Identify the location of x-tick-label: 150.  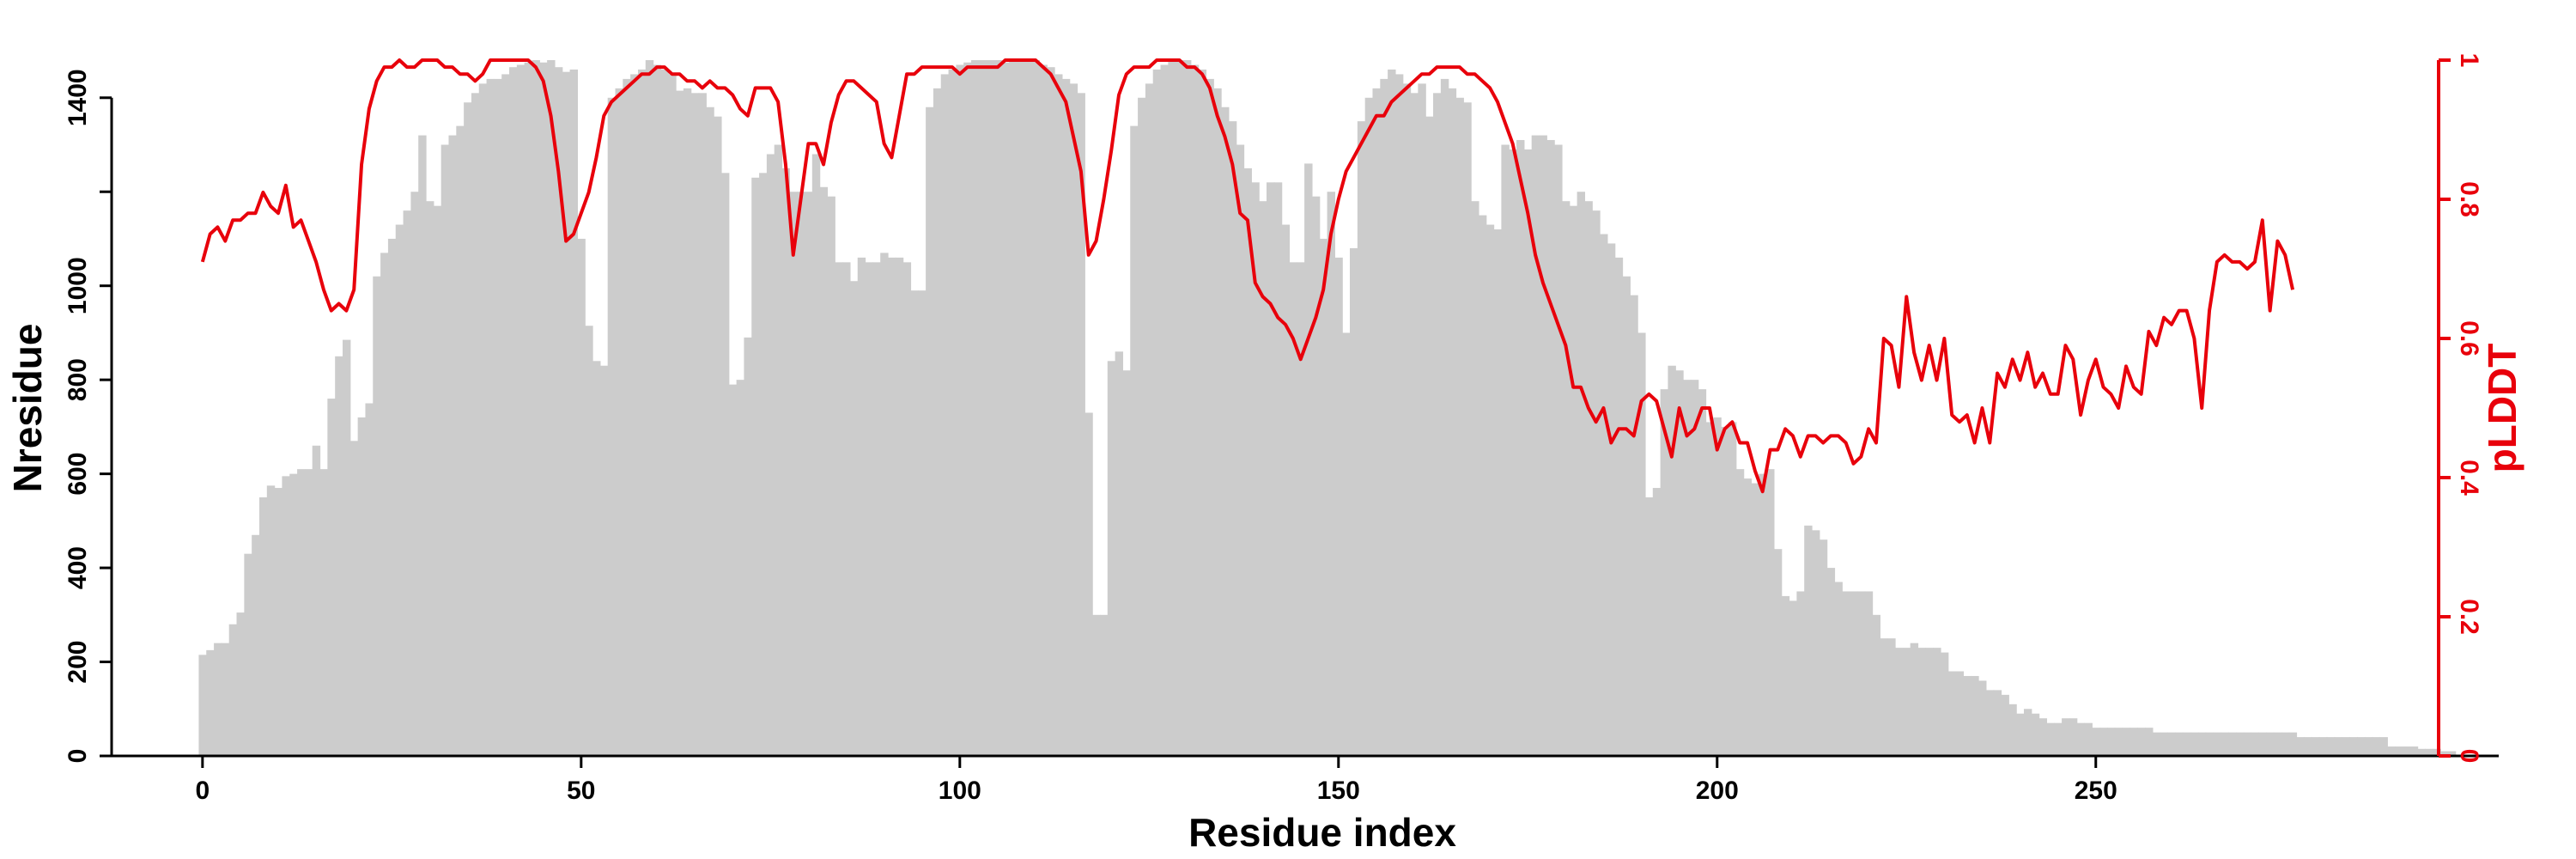
(1338, 791).